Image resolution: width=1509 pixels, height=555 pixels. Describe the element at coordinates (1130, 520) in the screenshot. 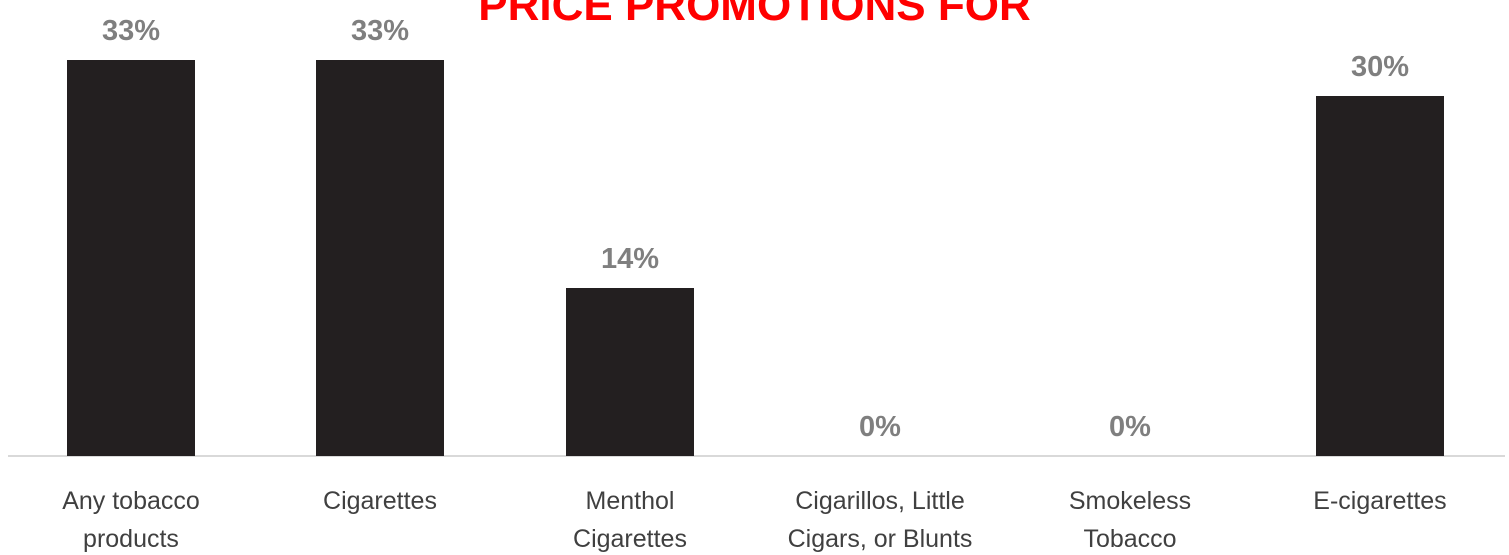

I see `category-label-4: Smokeless Tobacco` at that location.